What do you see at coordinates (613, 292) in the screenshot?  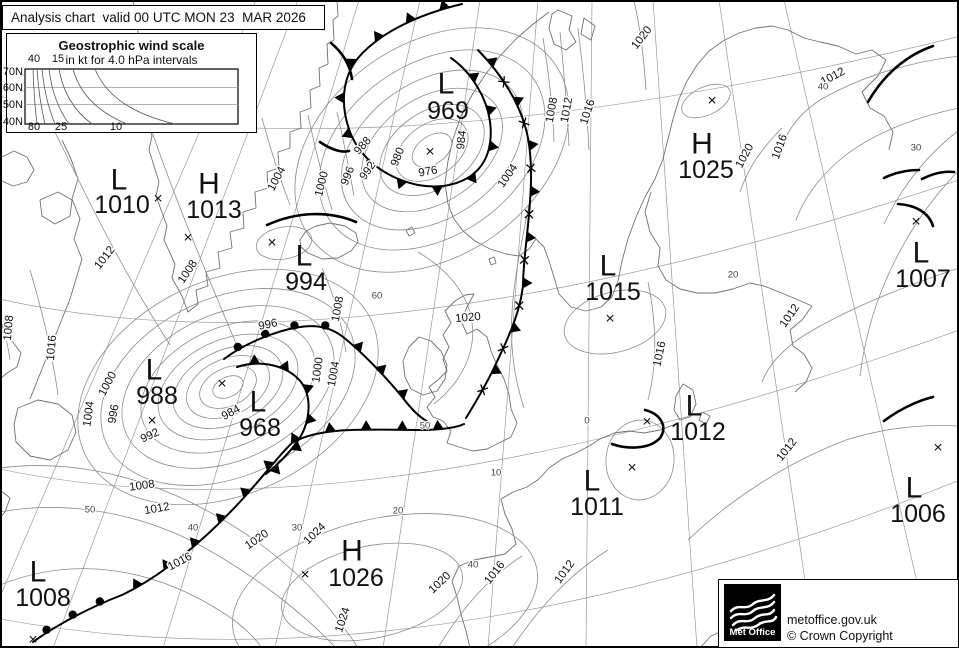 I see `pressure-value: 1015` at bounding box center [613, 292].